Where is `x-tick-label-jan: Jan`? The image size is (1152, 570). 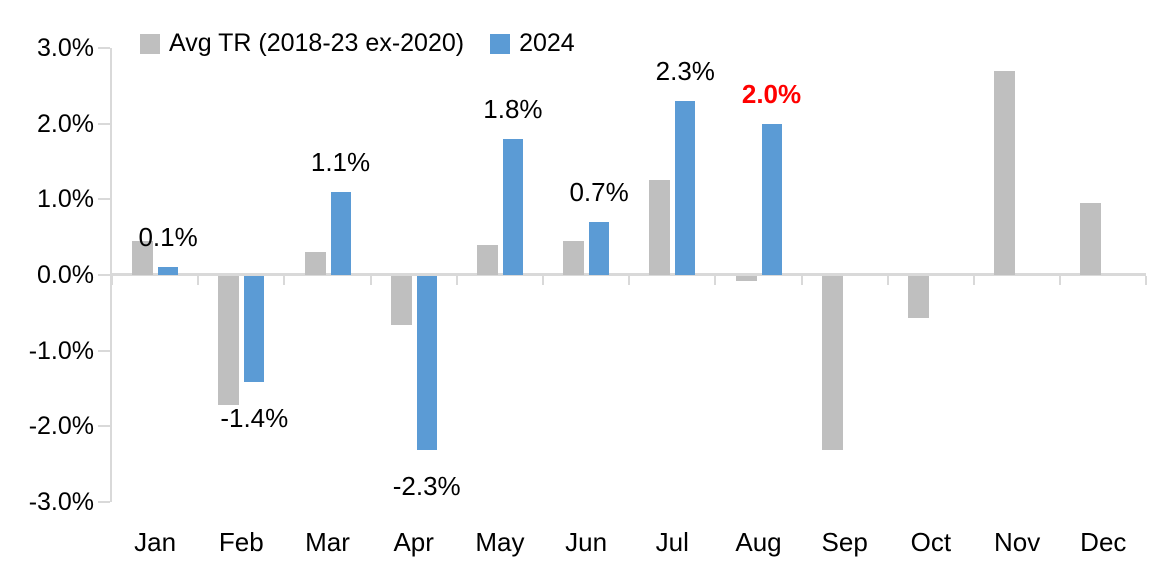 x-tick-label-jan: Jan is located at coordinates (155, 542).